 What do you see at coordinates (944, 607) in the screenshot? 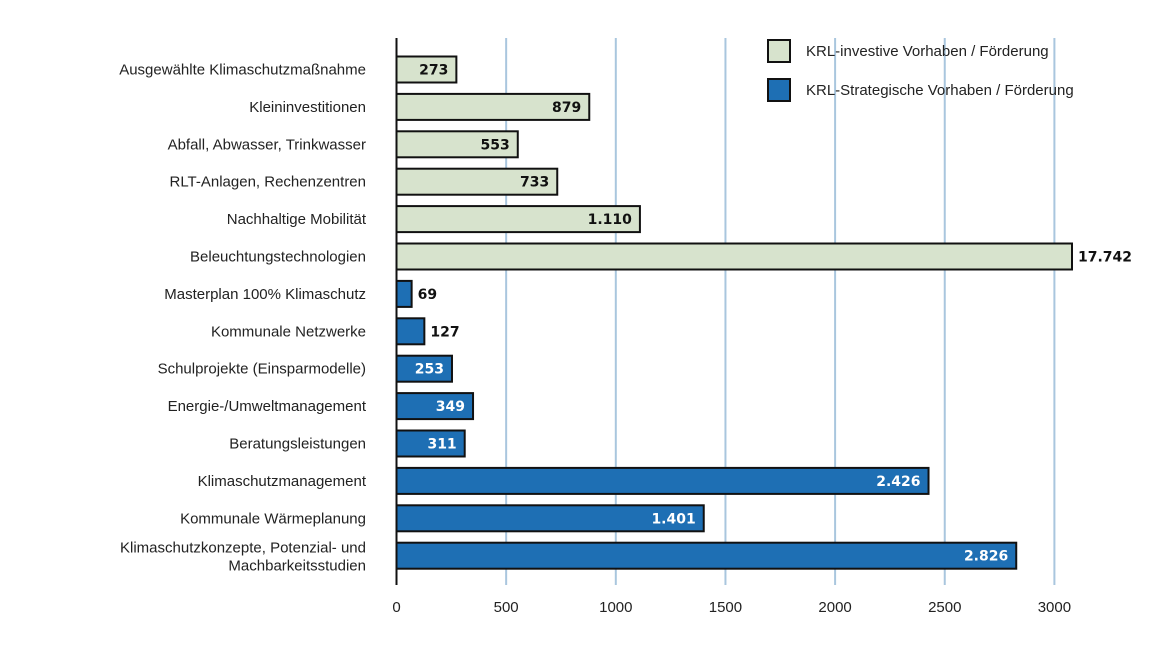
I see `x-tick-label: 2500` at bounding box center [944, 607].